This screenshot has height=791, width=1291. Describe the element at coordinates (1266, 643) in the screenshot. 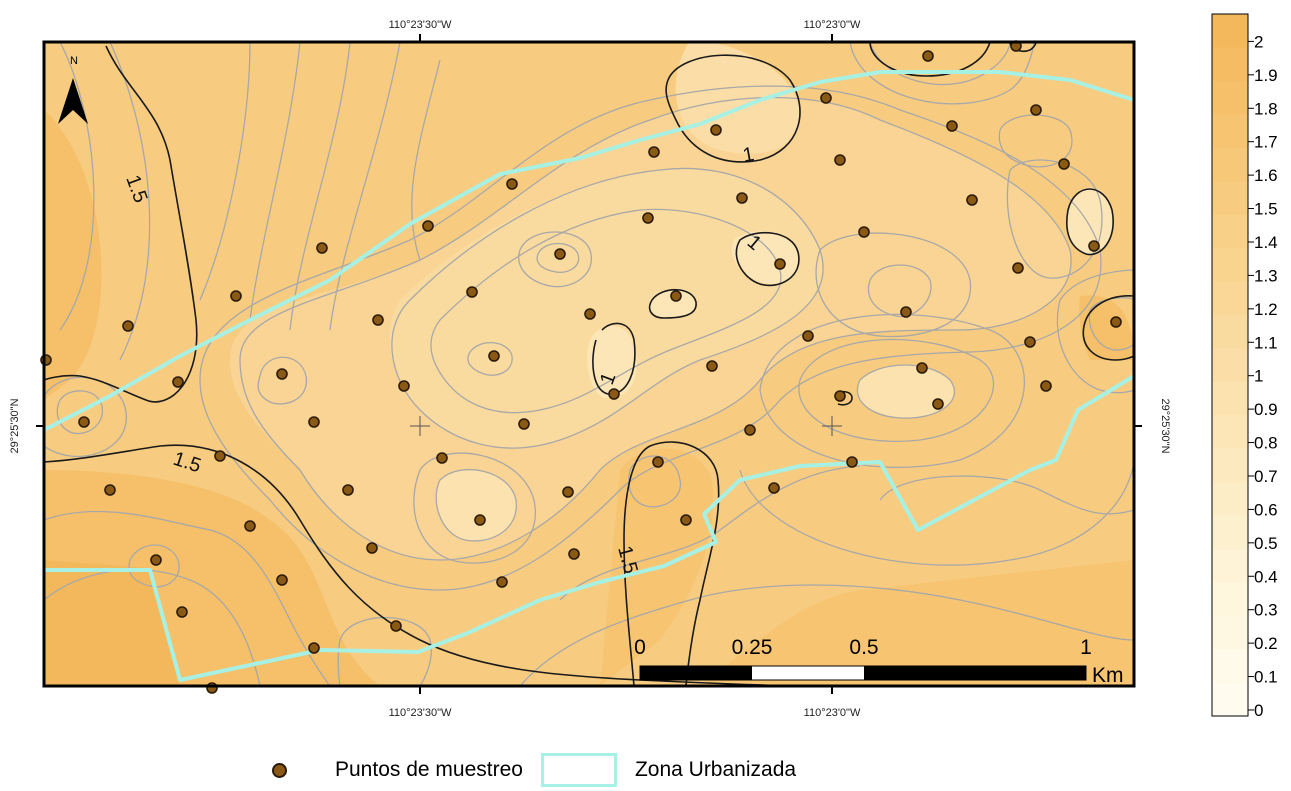

I see `color-ramp-label: 0.2` at that location.